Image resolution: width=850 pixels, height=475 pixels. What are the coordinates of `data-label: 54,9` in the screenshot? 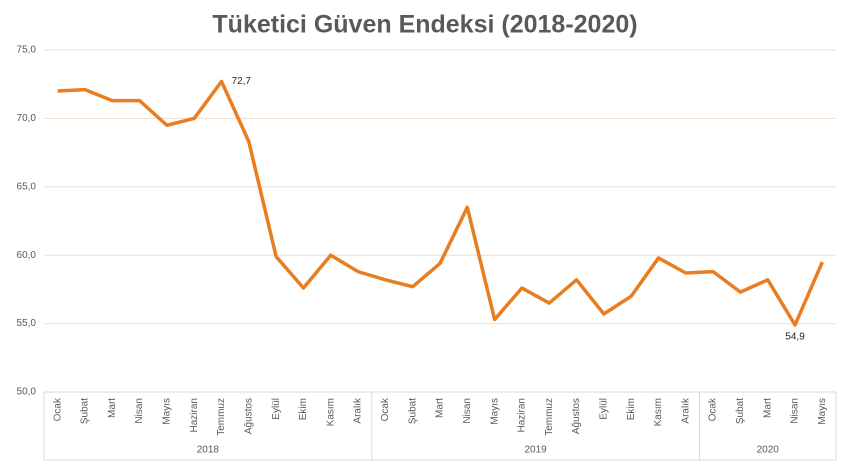 It's located at (795, 337).